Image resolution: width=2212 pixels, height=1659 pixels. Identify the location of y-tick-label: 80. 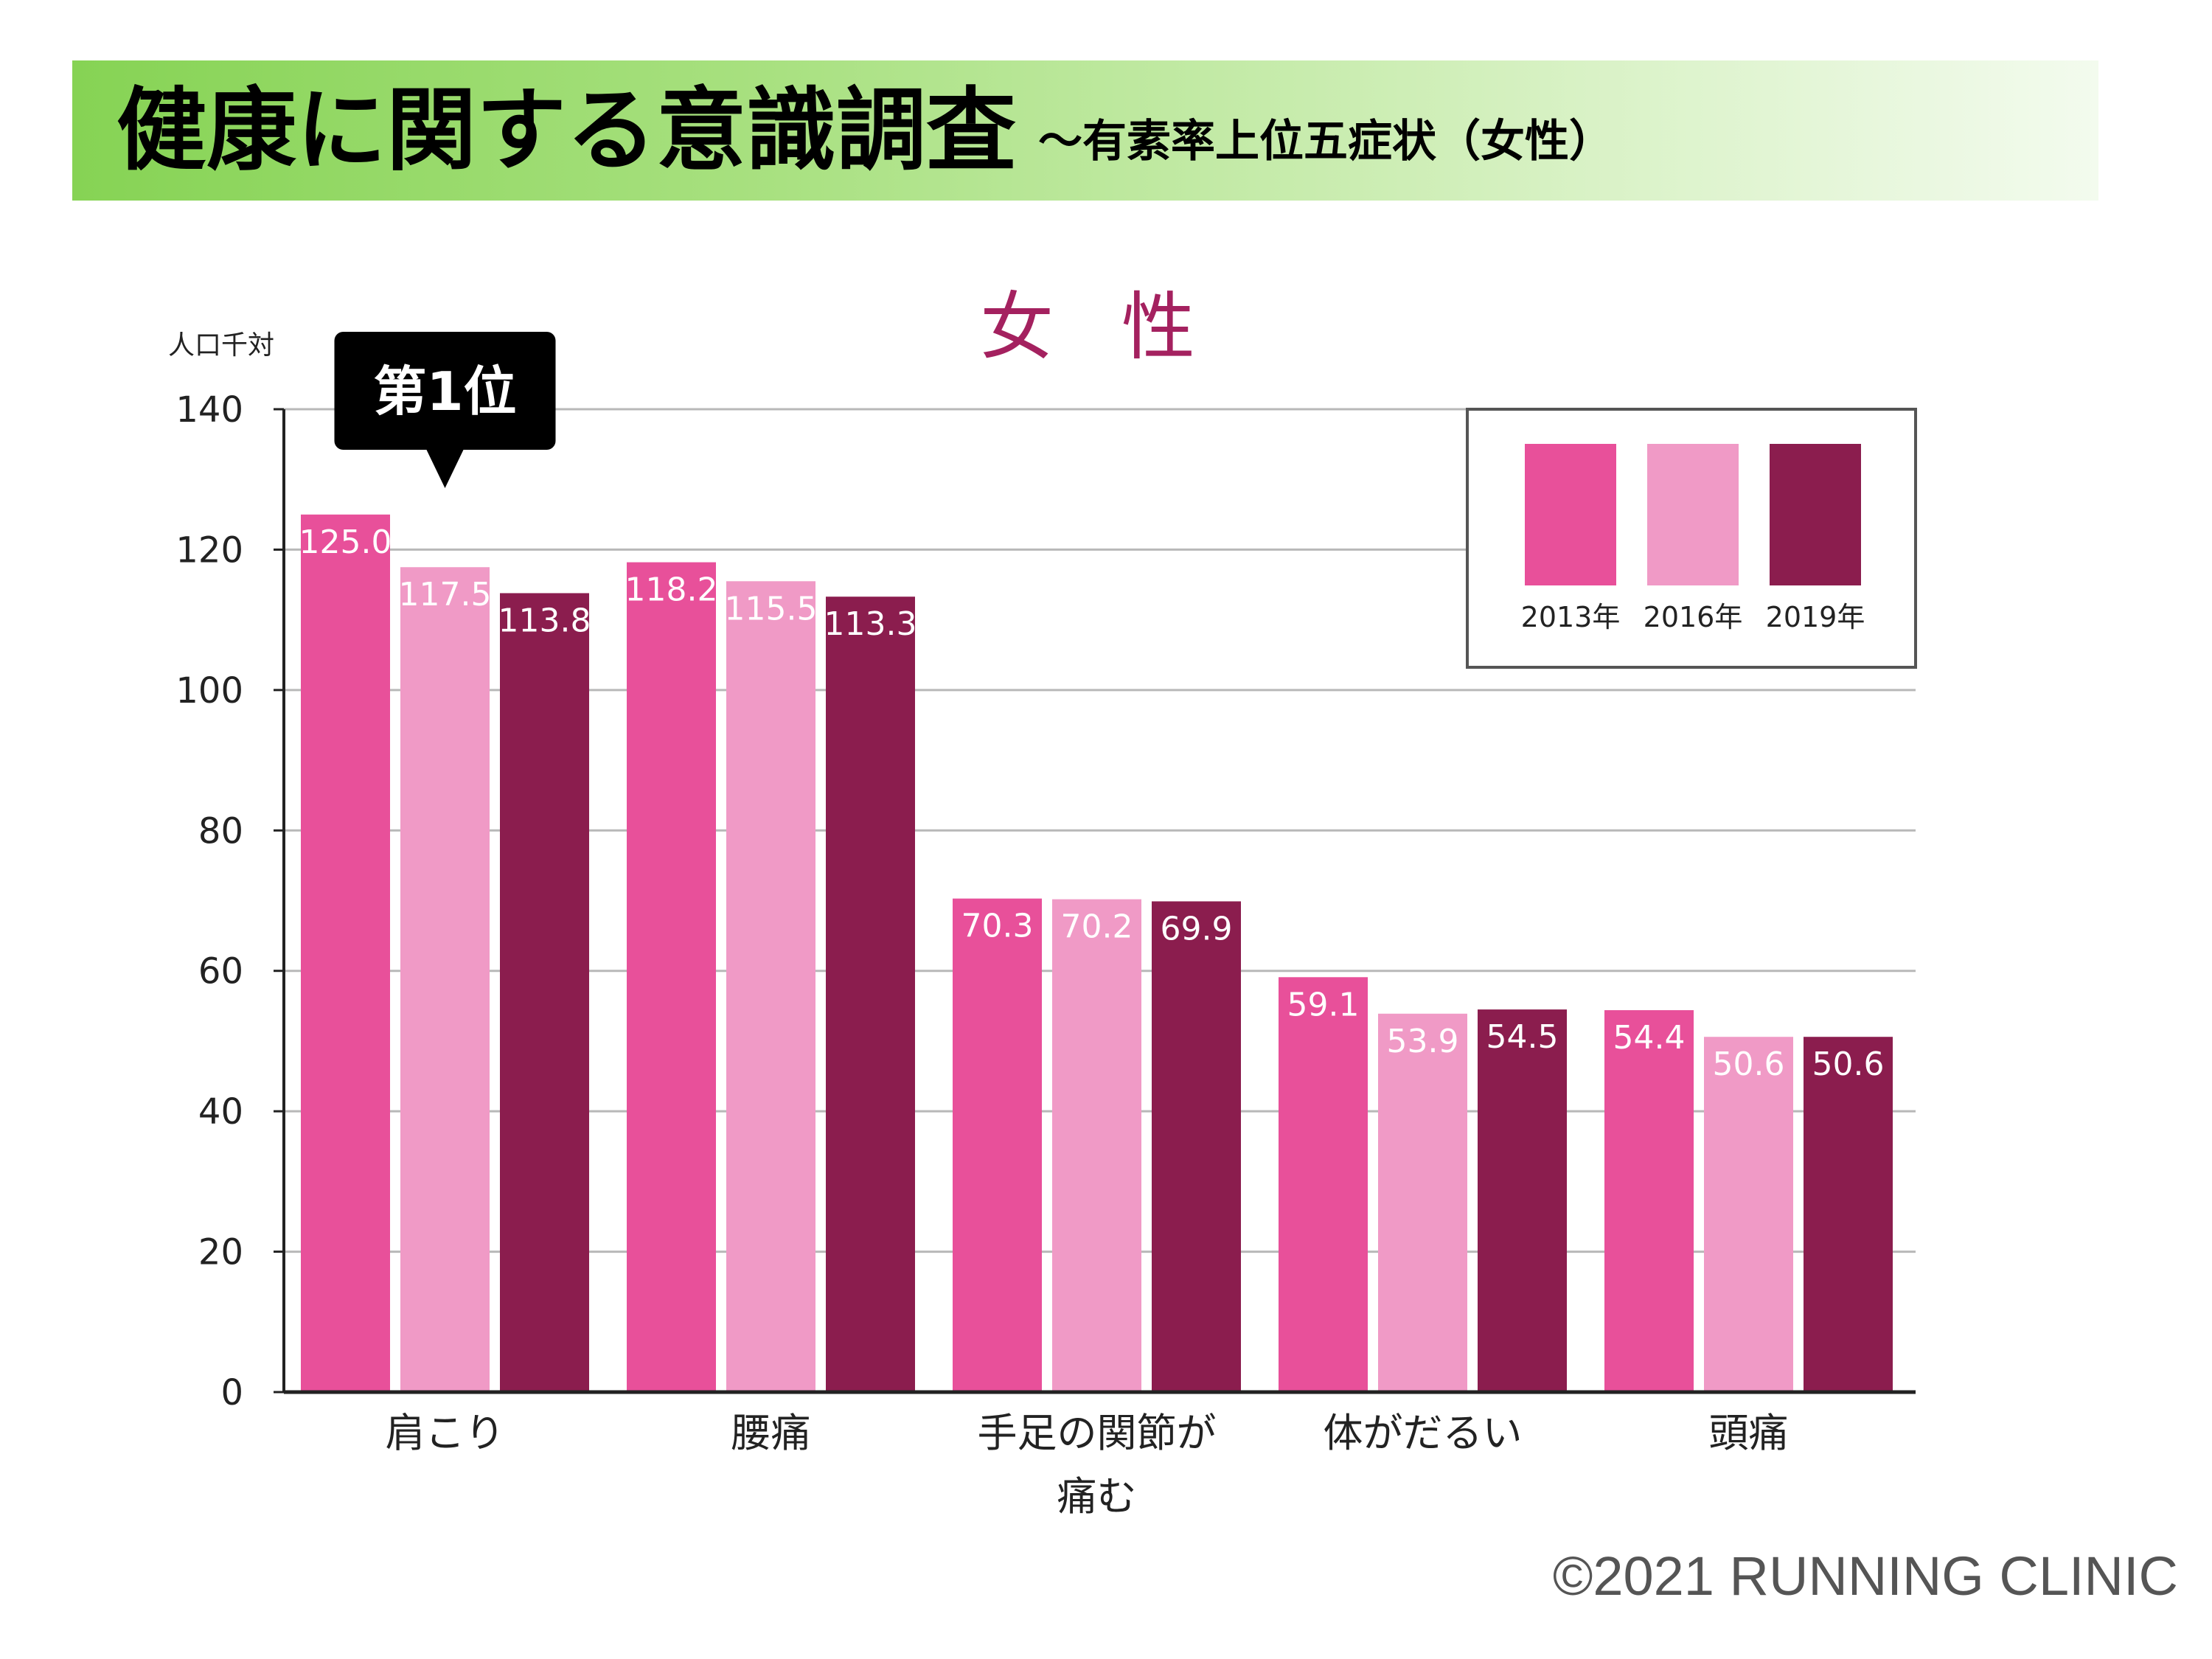
(220, 831).